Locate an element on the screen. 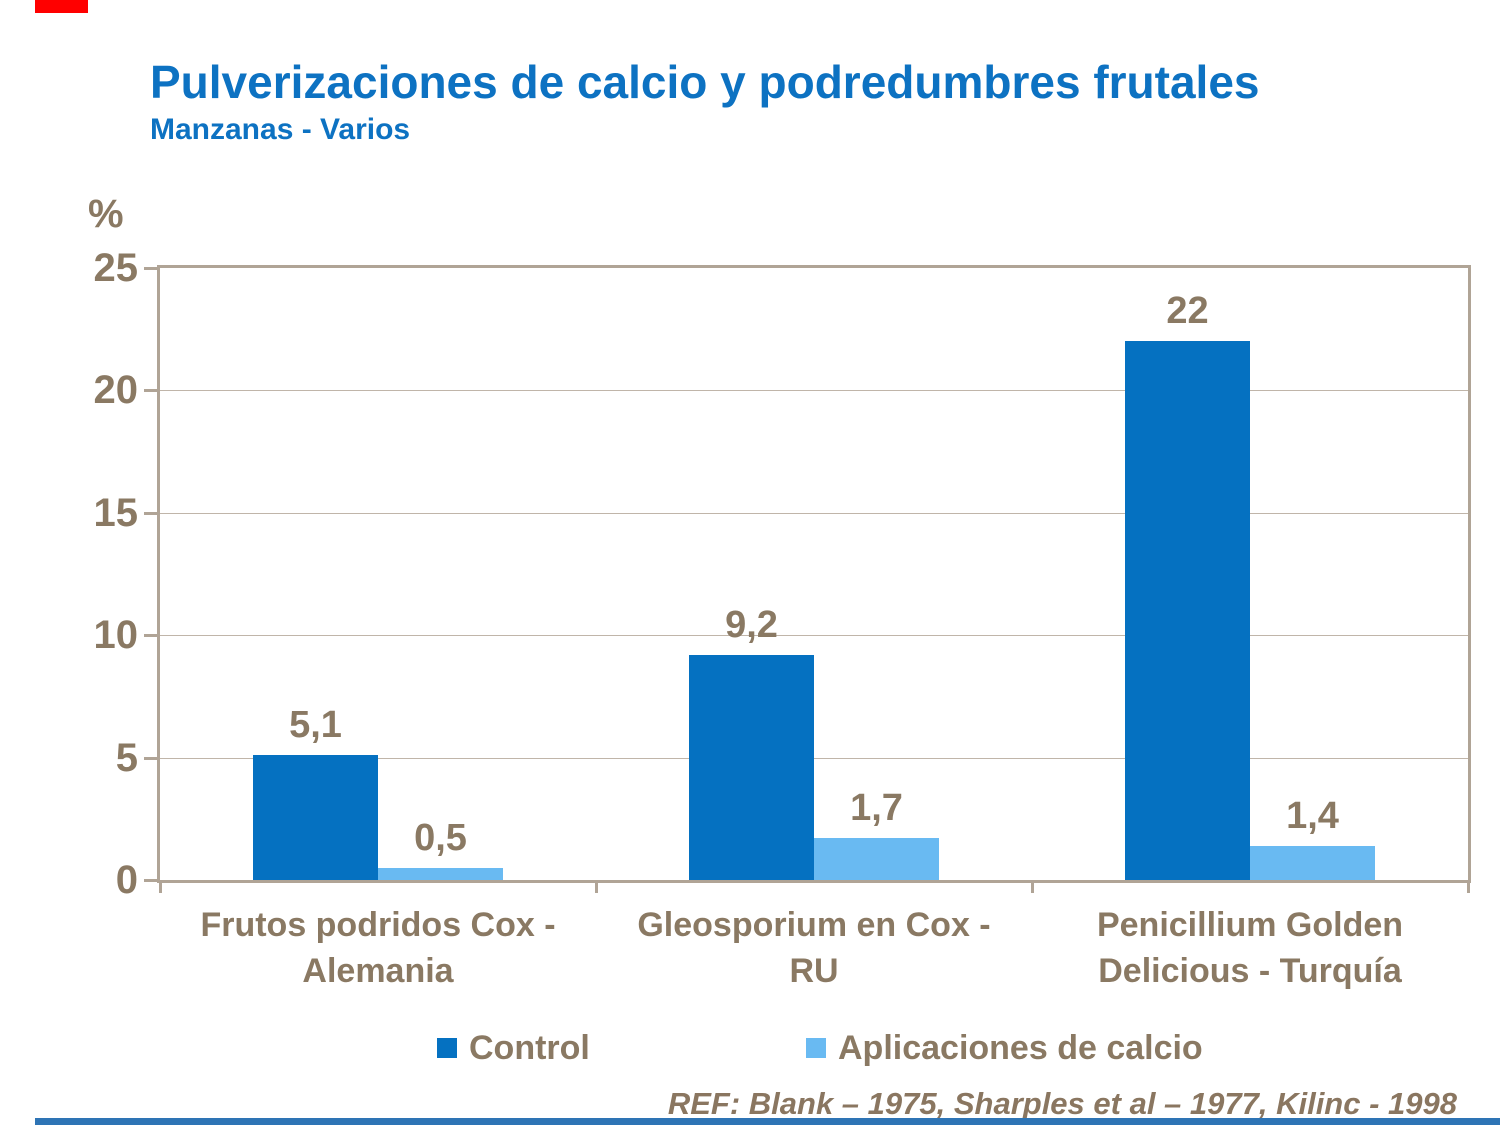 Image resolution: width=1500 pixels, height=1125 pixels. top-red-accent-bar is located at coordinates (61, 6).